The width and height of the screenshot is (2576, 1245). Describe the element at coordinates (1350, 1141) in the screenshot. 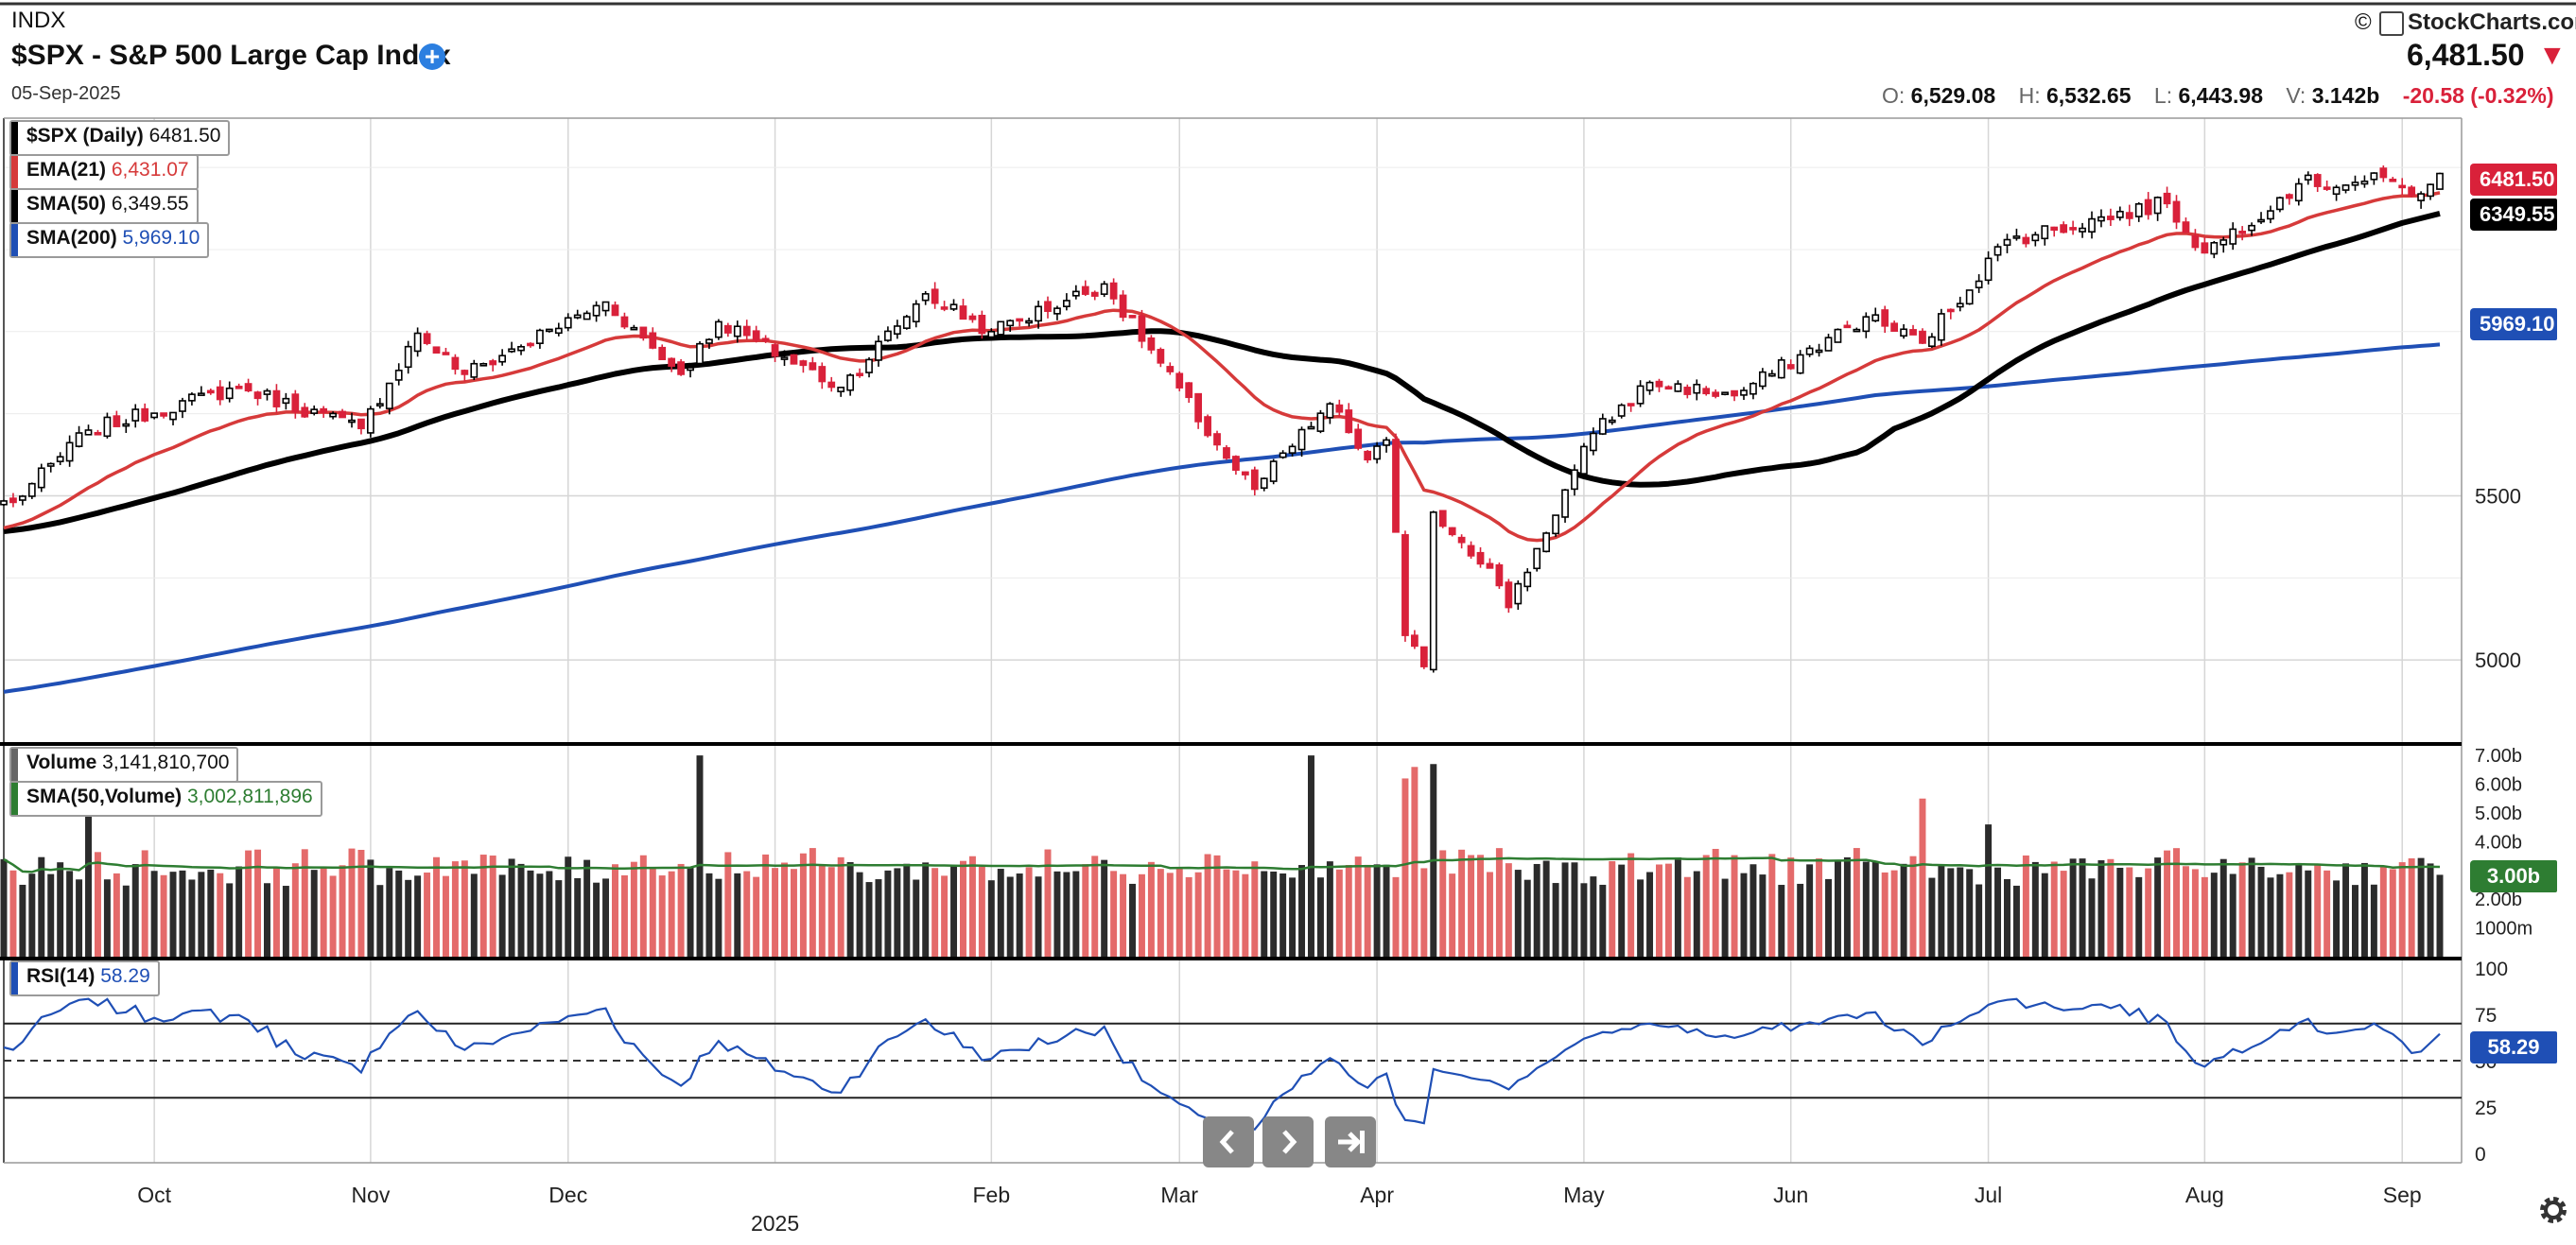

I see `scroll-to-end-button` at that location.